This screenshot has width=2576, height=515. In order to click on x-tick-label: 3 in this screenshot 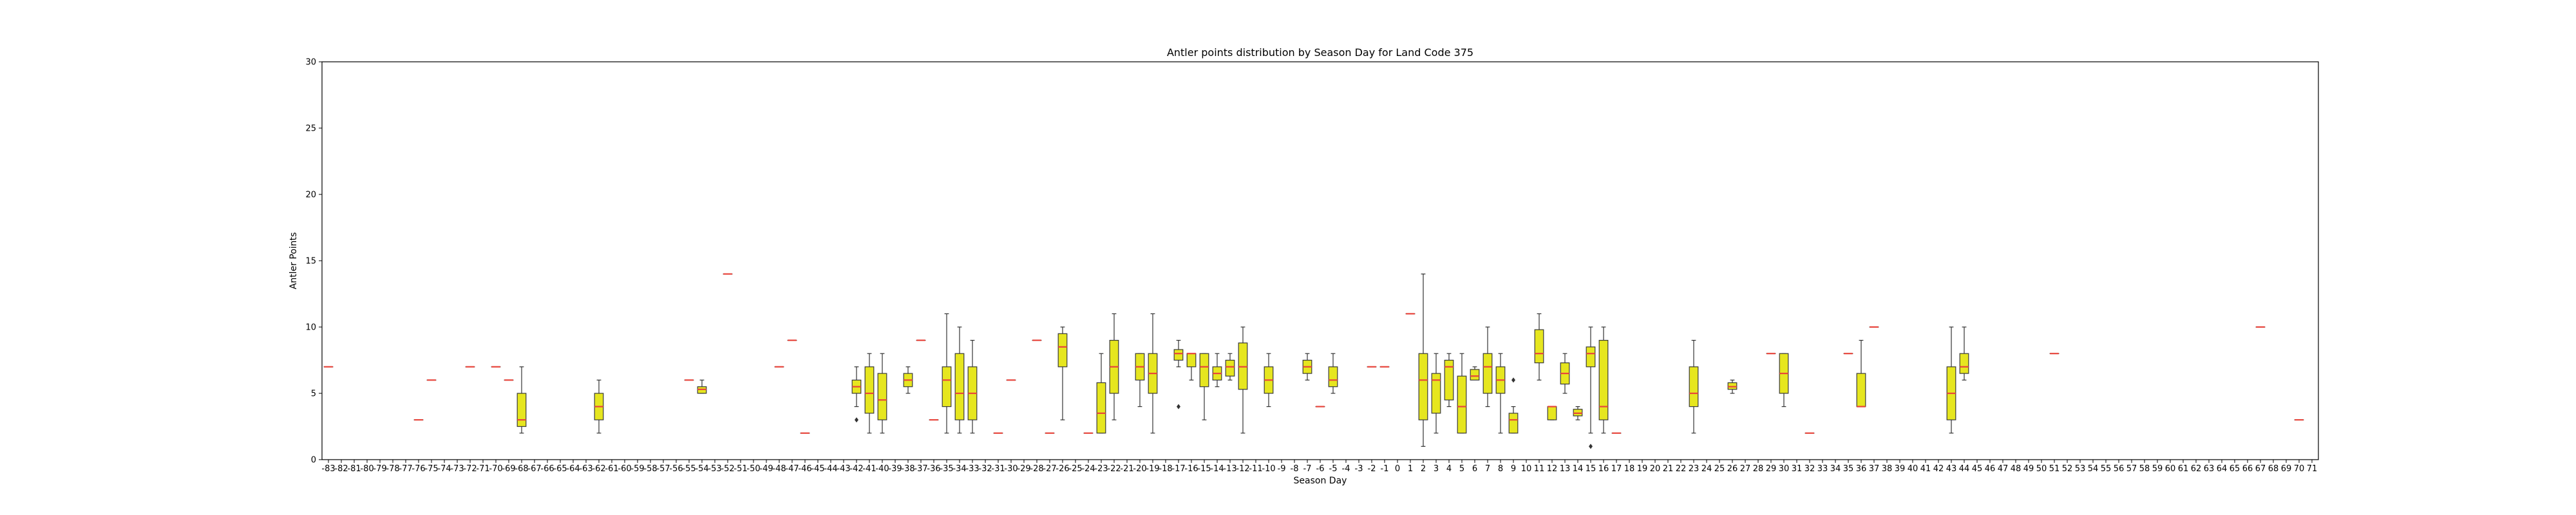, I will do `click(1436, 469)`.